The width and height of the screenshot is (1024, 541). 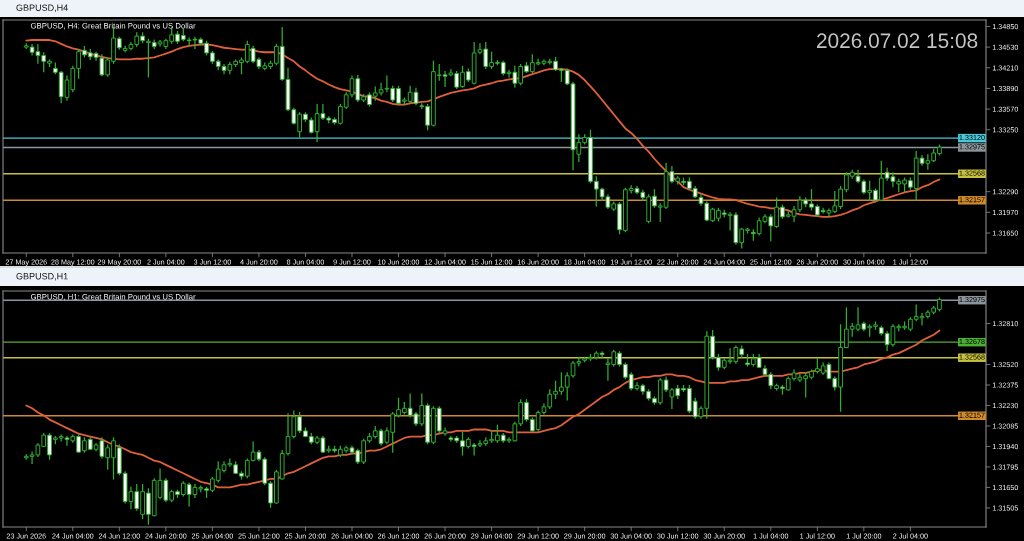 I want to click on annotation: 2026.07.02 15:08, so click(x=897, y=41).